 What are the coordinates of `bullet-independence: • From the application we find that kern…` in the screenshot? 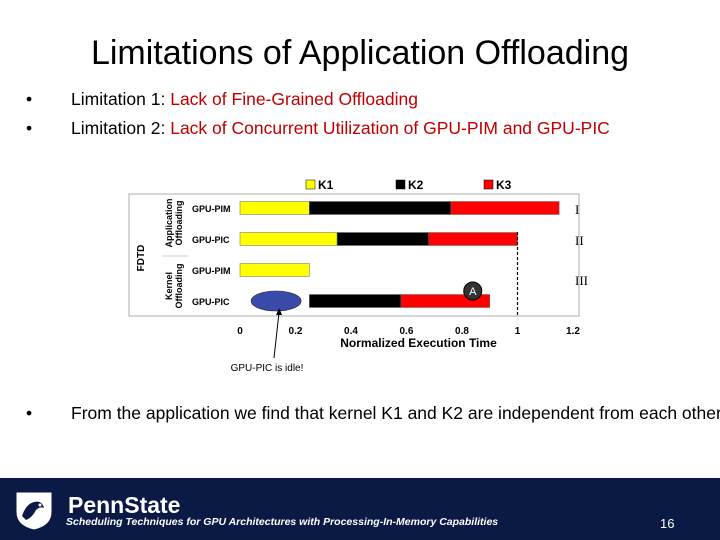 It's located at (373, 413).